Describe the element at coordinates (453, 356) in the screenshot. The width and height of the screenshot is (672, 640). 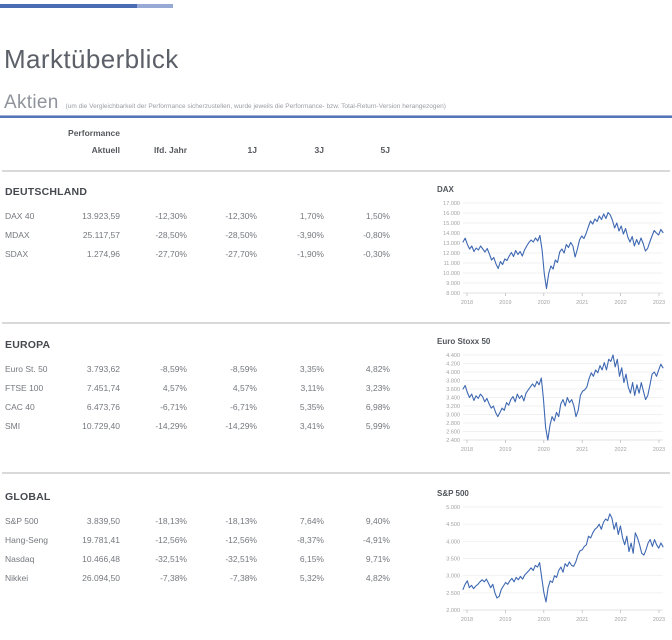
I see `y-axis-tick-label: 4.400` at that location.